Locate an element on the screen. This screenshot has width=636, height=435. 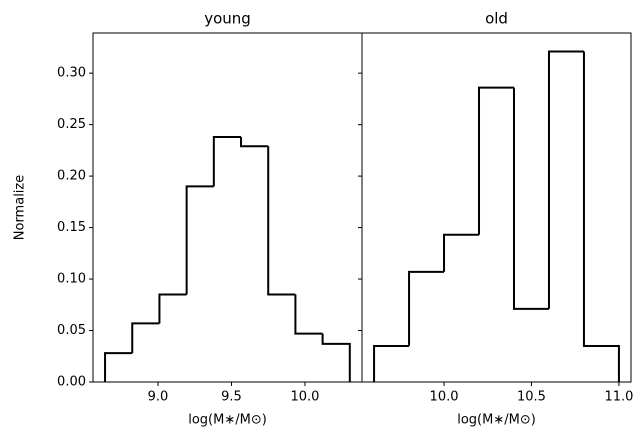
y-axis-label: Normalize is located at coordinates (20, 207).